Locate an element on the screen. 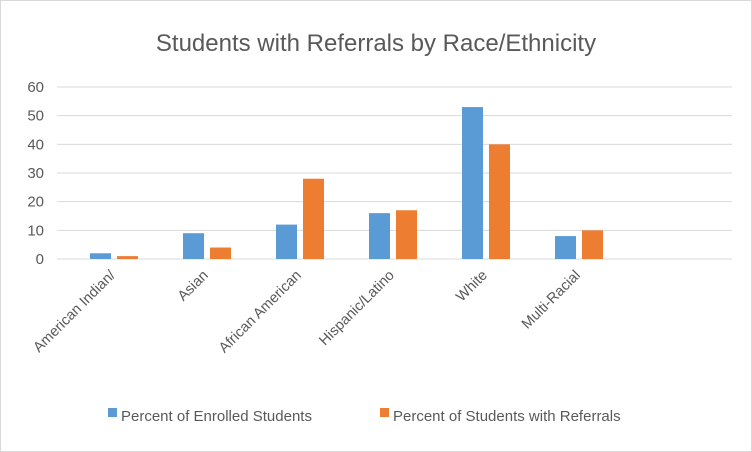  x-tick-label: White is located at coordinates (472, 287).